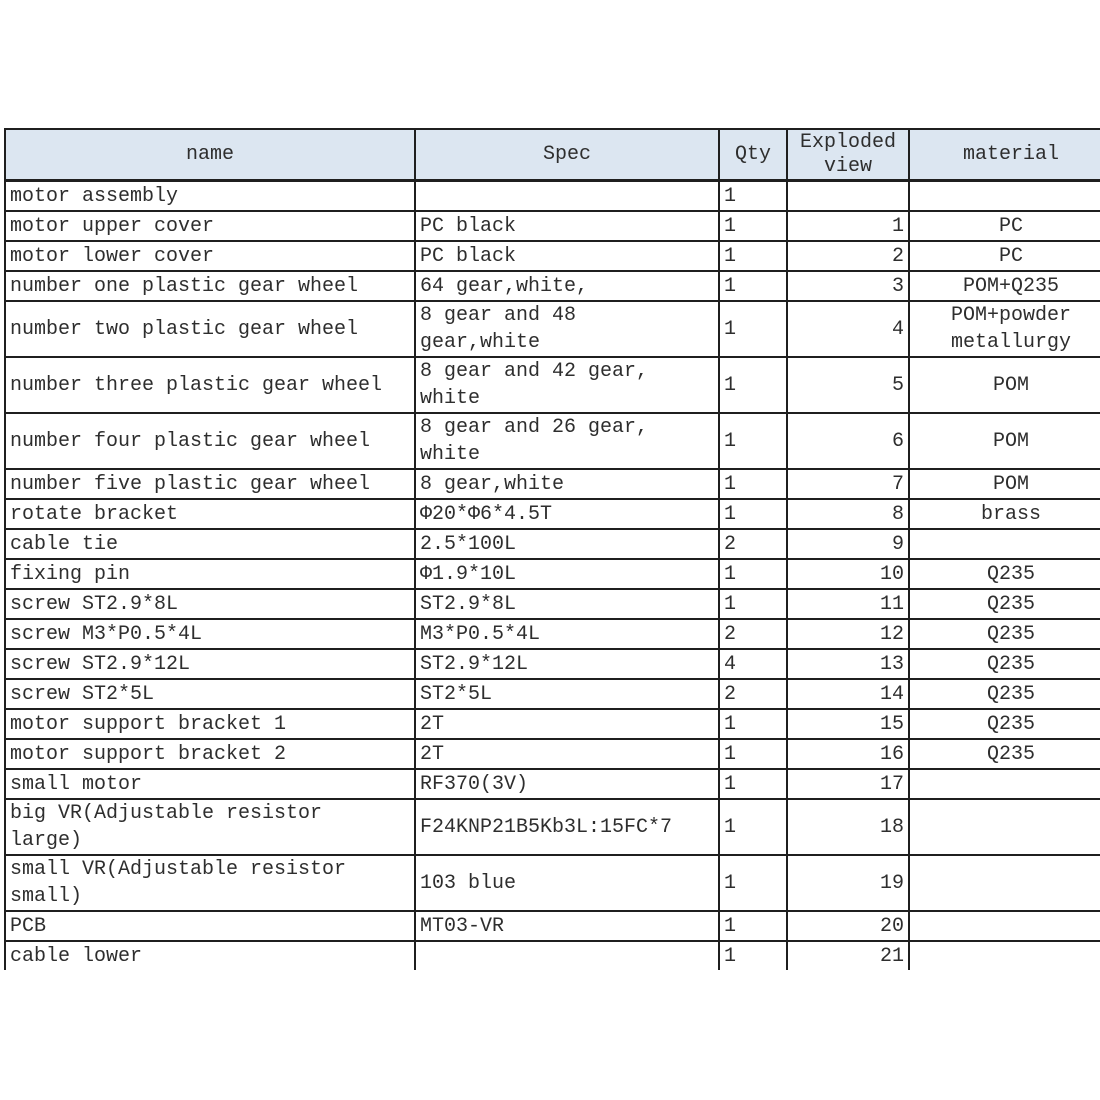 This screenshot has width=1100, height=1100. Describe the element at coordinates (567, 827) in the screenshot. I see `cell-spec: F24KNP21B5Kb3L:15FC*7` at that location.